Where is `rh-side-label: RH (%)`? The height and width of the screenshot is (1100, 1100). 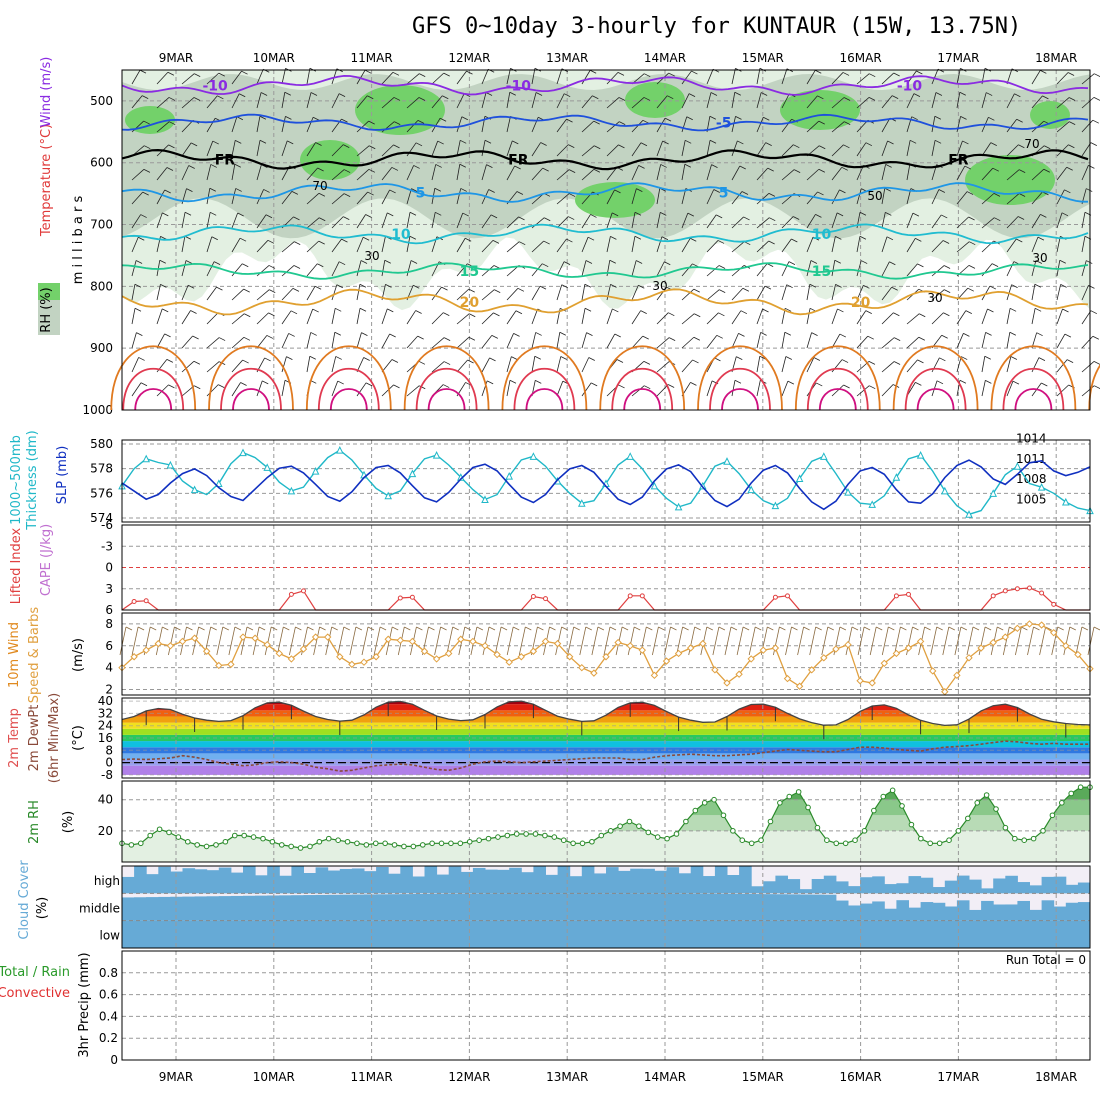 rh-side-label: RH (%) is located at coordinates (46, 309).